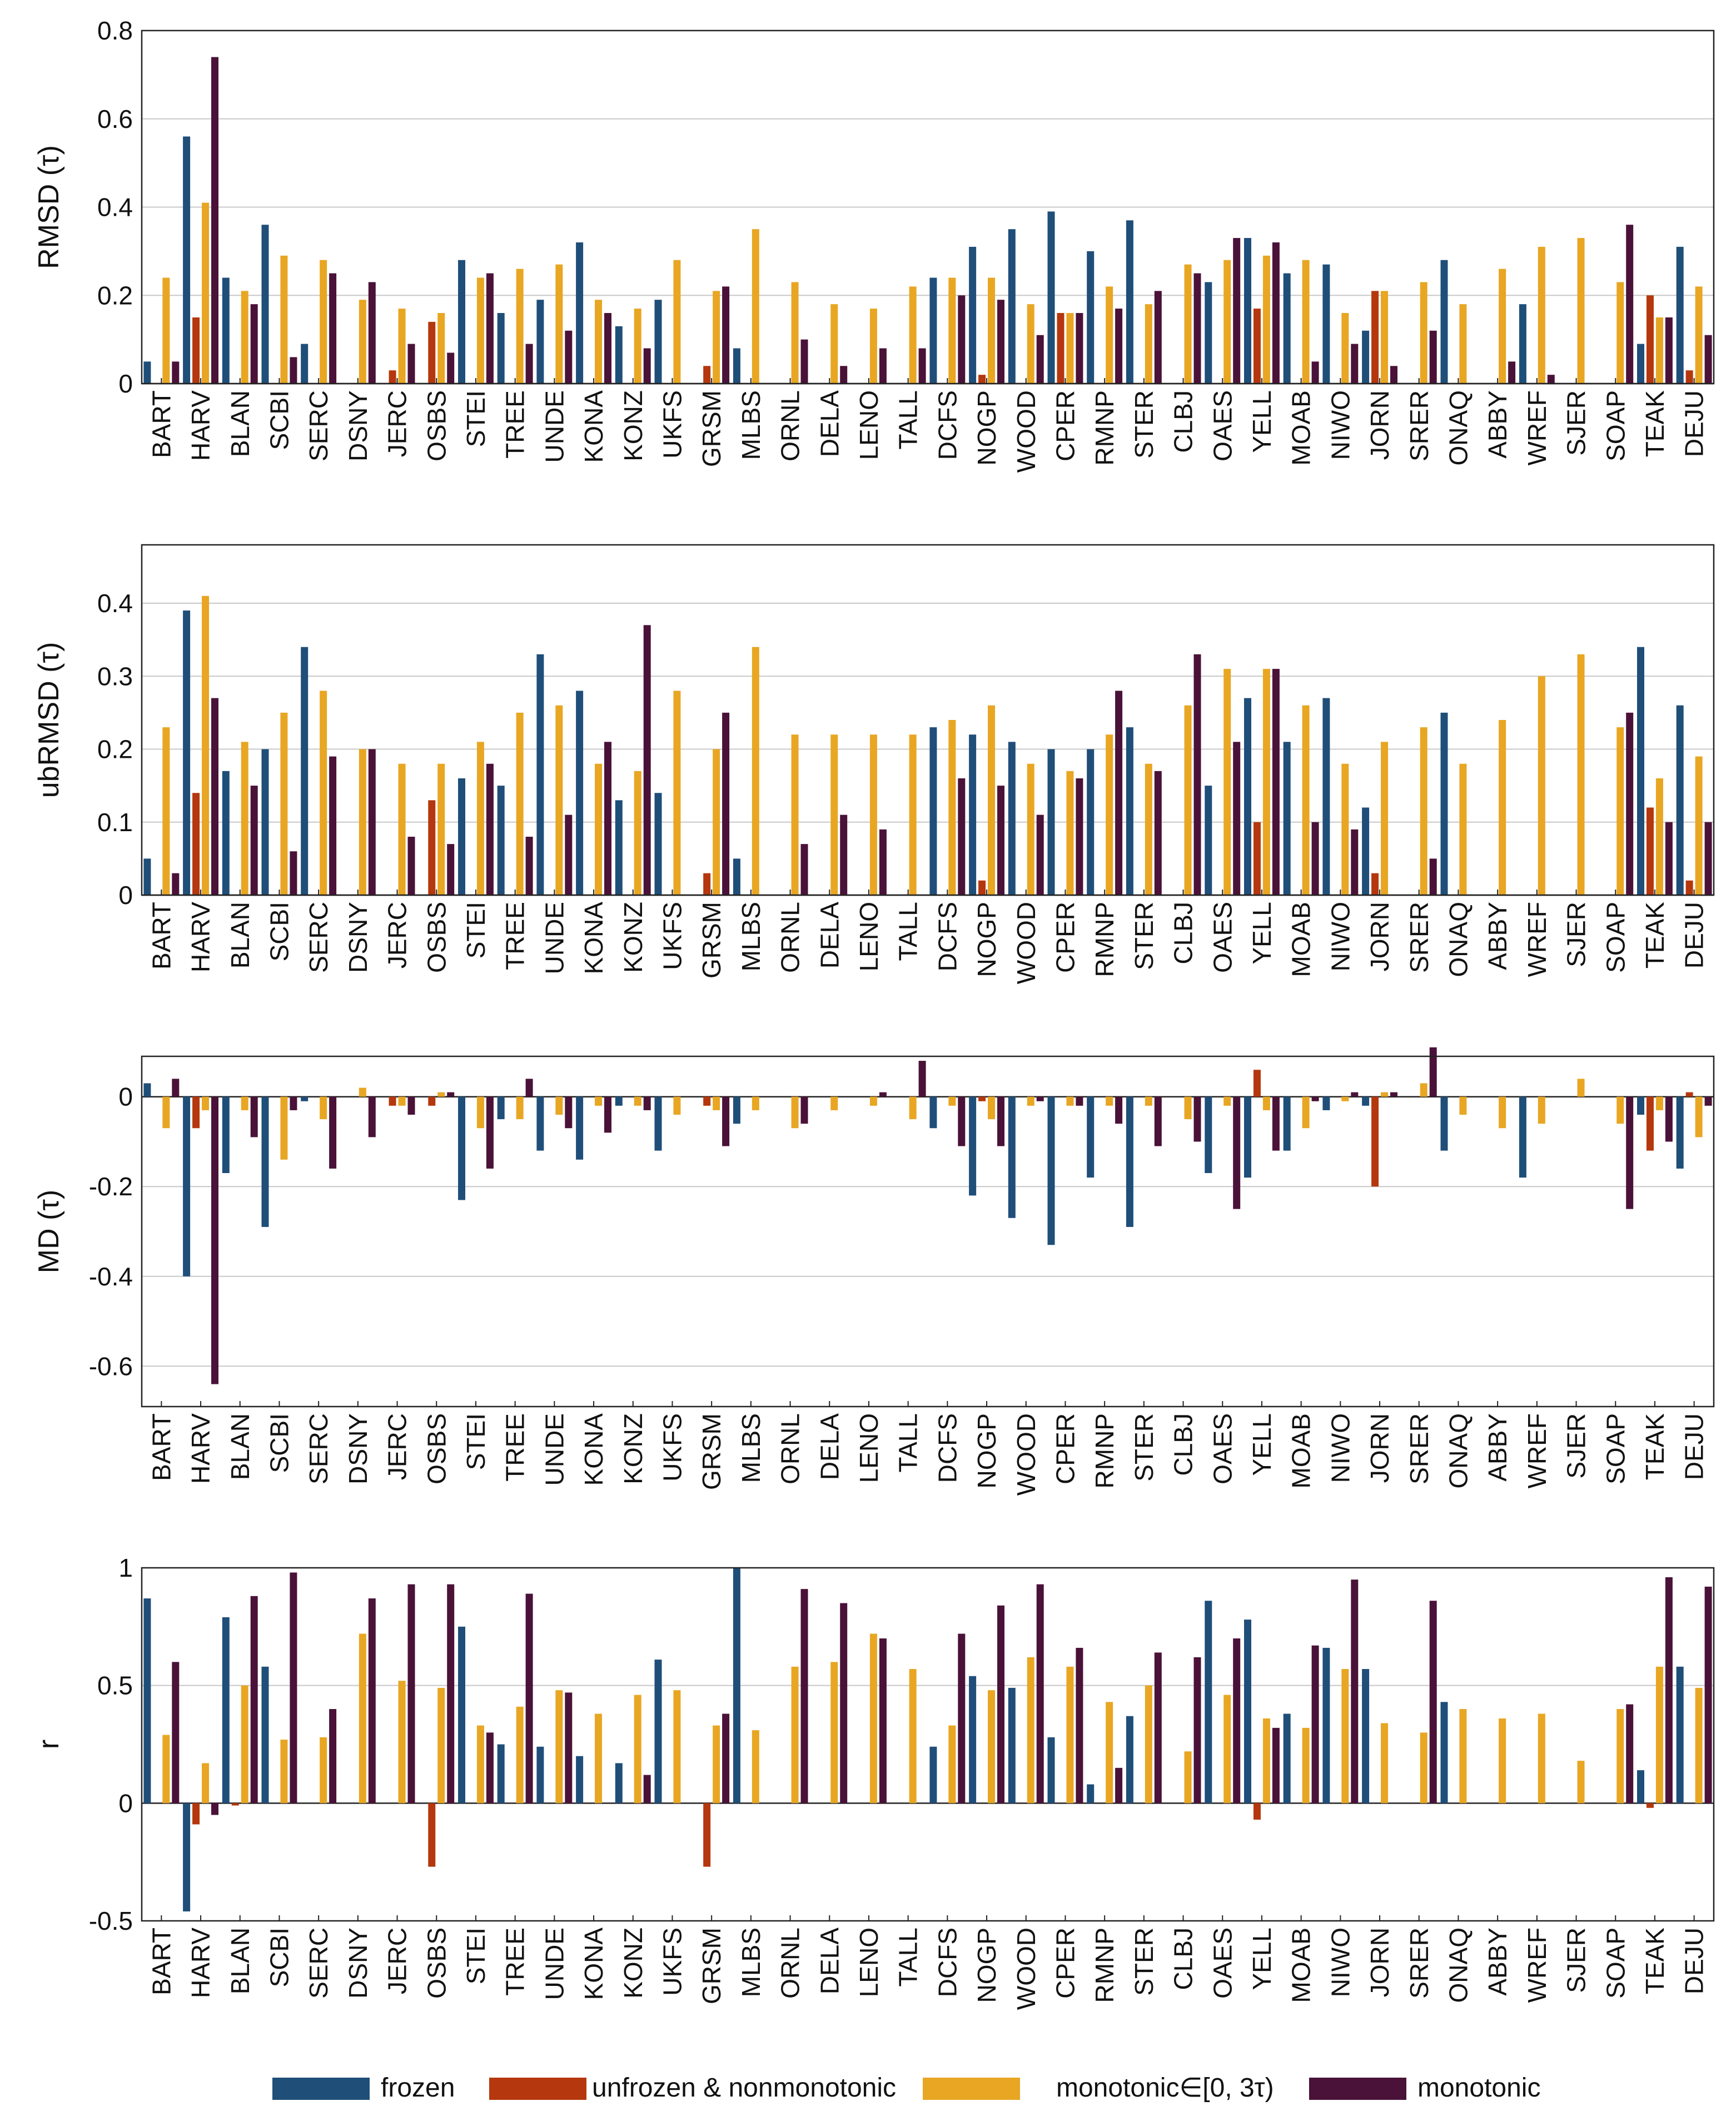 The width and height of the screenshot is (1736, 2121). I want to click on x-tick-label-cper: CPER, so click(1065, 425).